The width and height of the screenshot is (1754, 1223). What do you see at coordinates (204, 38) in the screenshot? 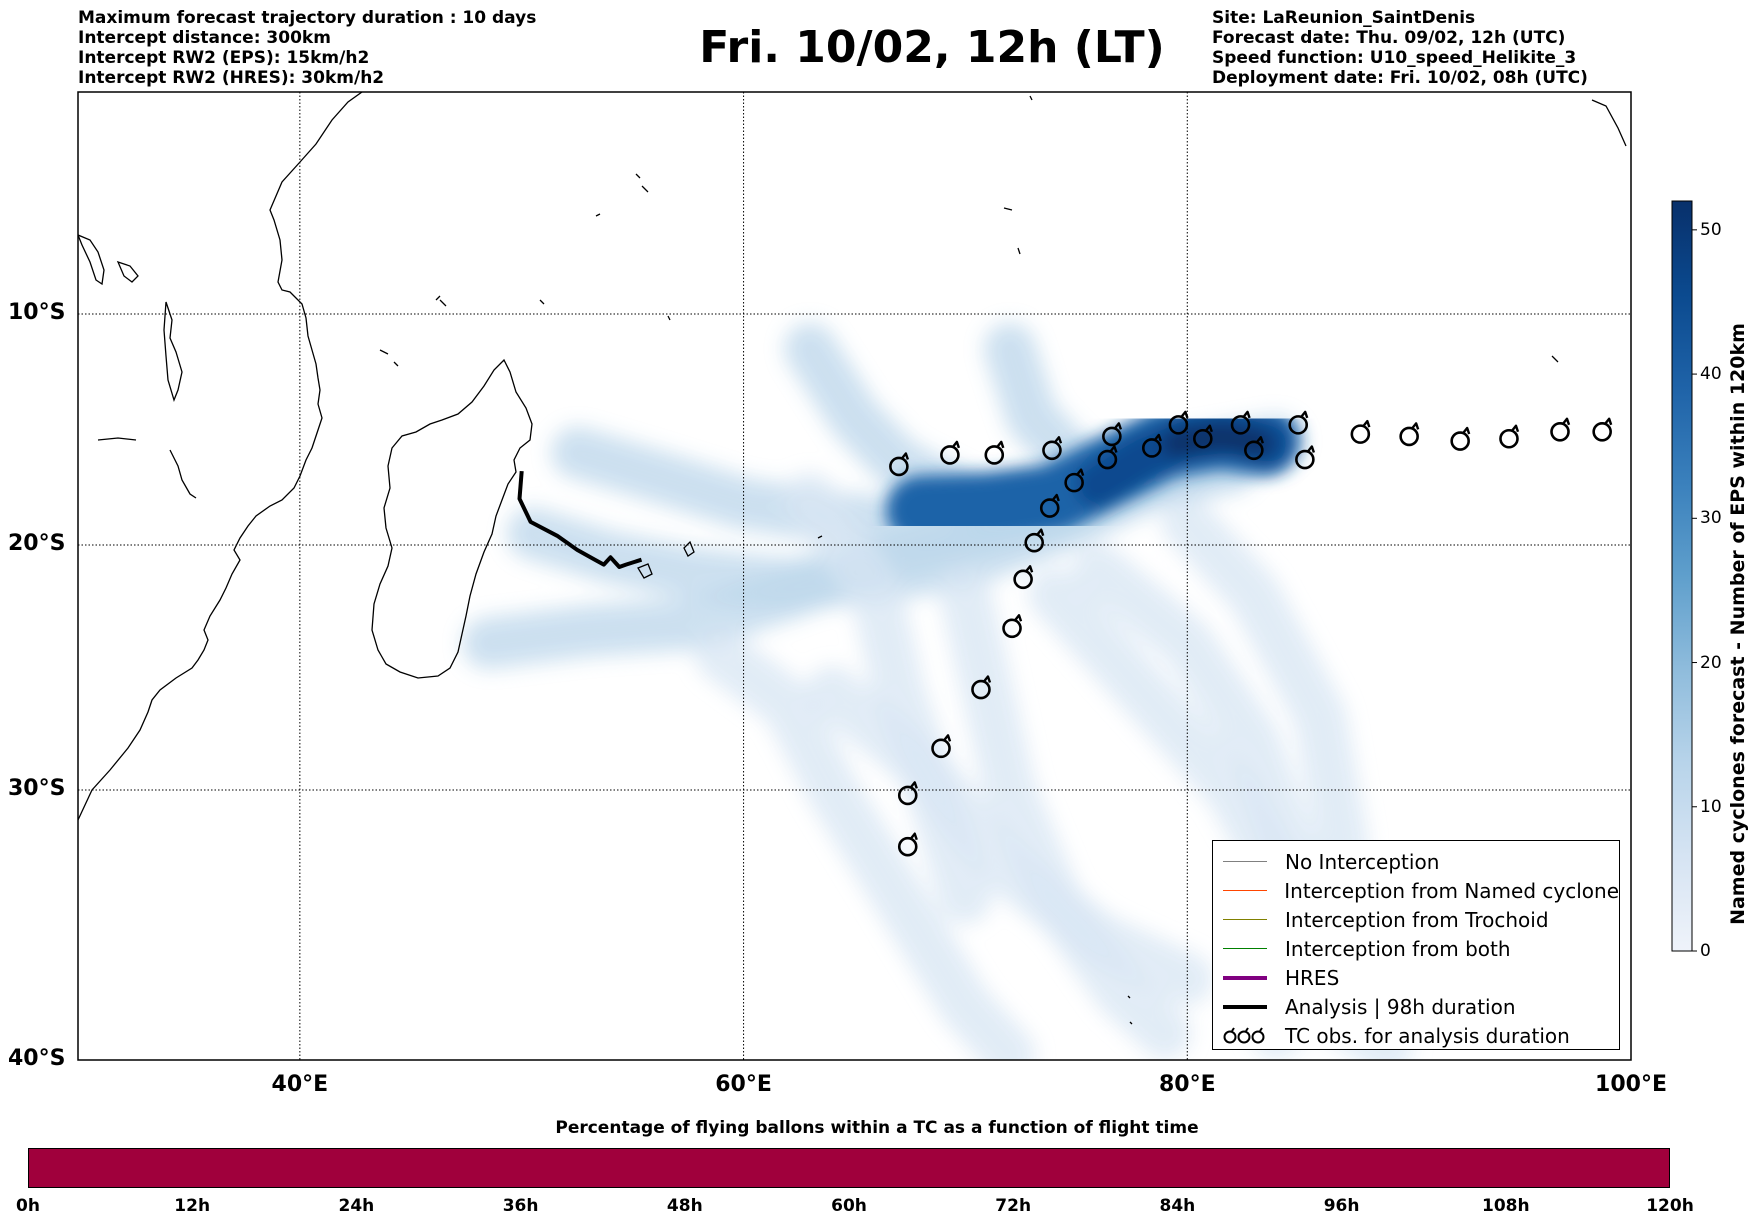
I see `param-line: Intercept distance: 300km` at bounding box center [204, 38].